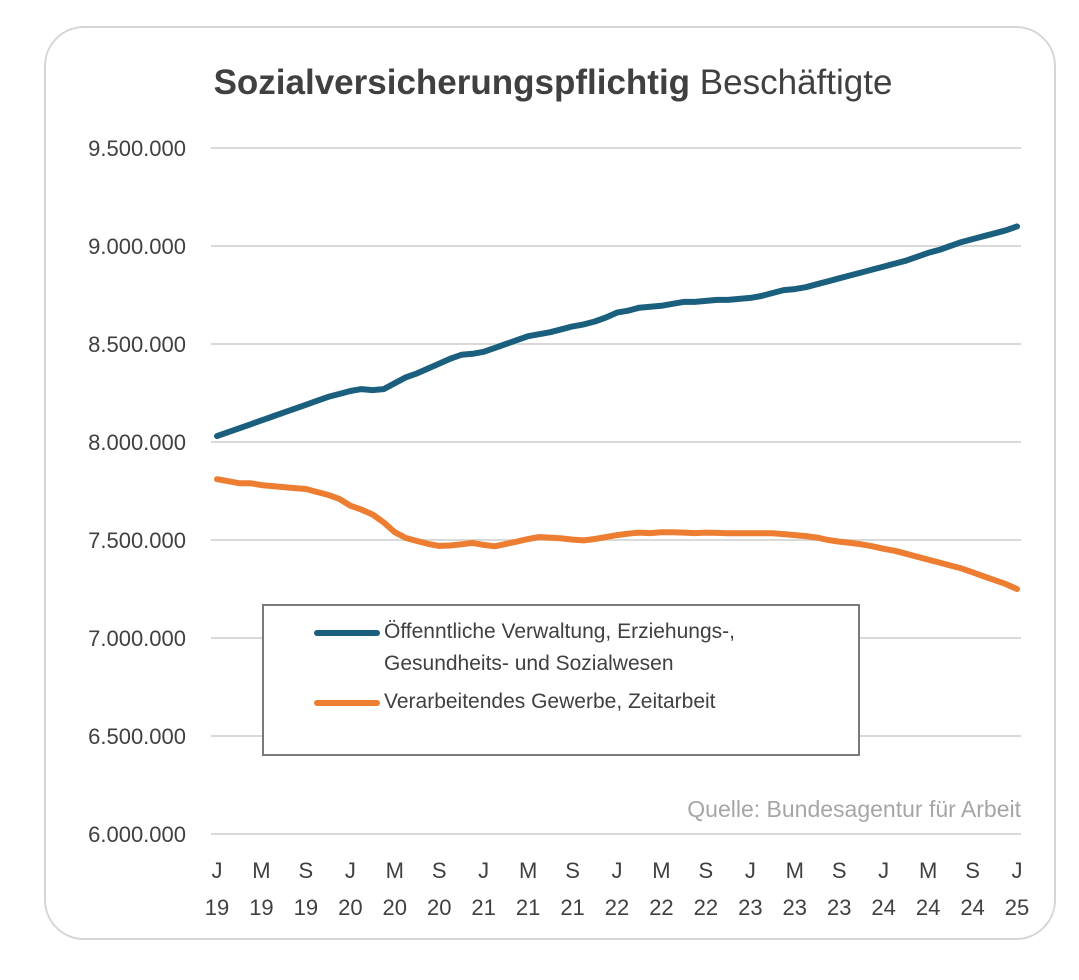 The width and height of the screenshot is (1079, 980). Describe the element at coordinates (137, 148) in the screenshot. I see `y-tick-label: 9.500.000` at that location.